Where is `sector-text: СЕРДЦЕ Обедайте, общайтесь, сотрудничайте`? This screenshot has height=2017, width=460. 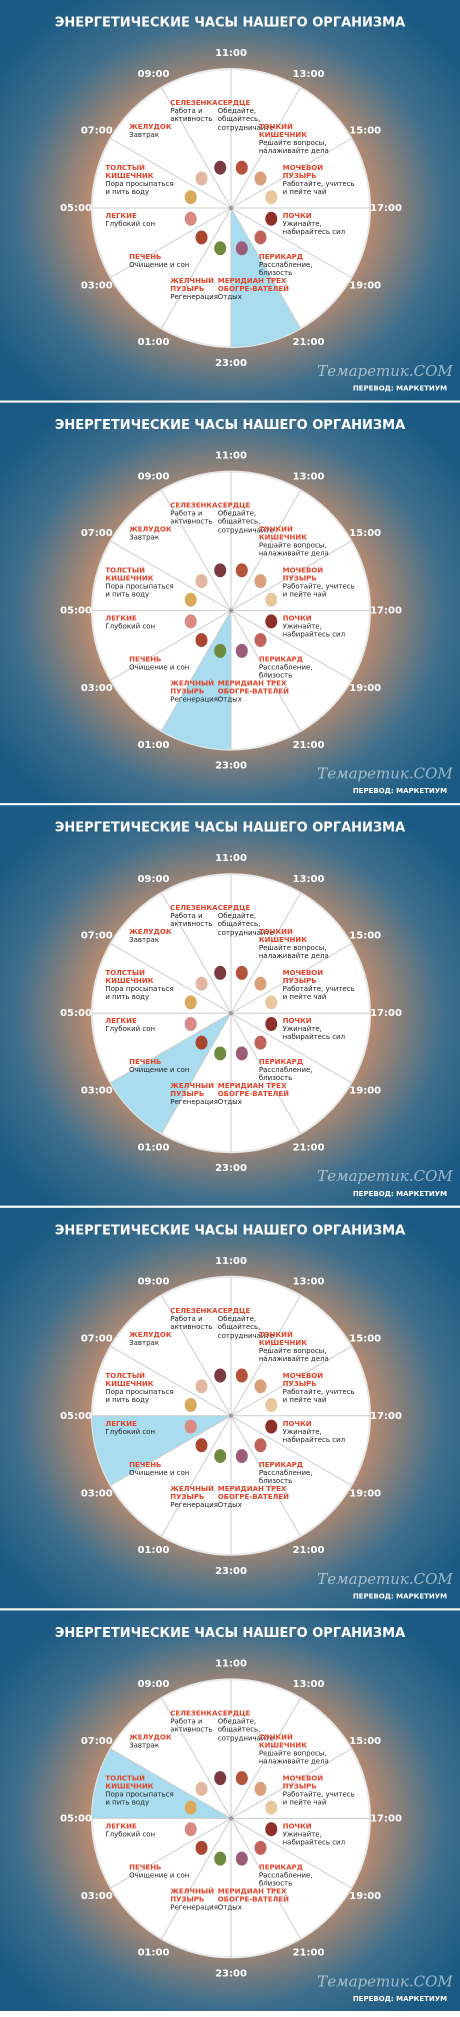 sector-text: СЕРДЦЕ Обедайте, общайтесь, сотрудничайте is located at coordinates (255, 1323).